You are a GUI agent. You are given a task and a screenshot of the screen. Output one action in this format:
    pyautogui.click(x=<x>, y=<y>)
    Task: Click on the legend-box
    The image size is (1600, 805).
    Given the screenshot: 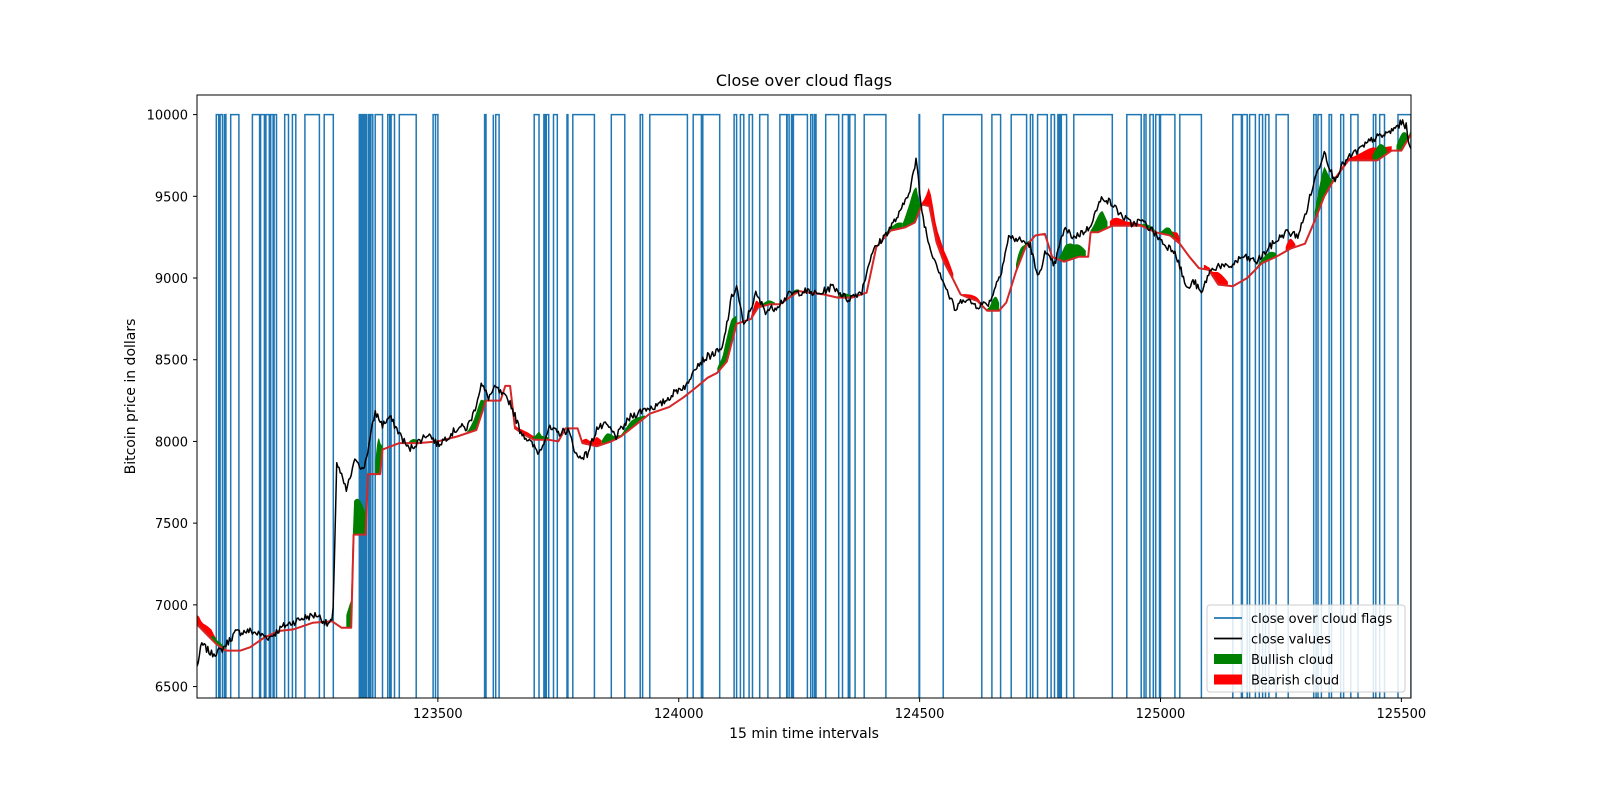 What is the action you would take?
    pyautogui.click(x=1306, y=648)
    